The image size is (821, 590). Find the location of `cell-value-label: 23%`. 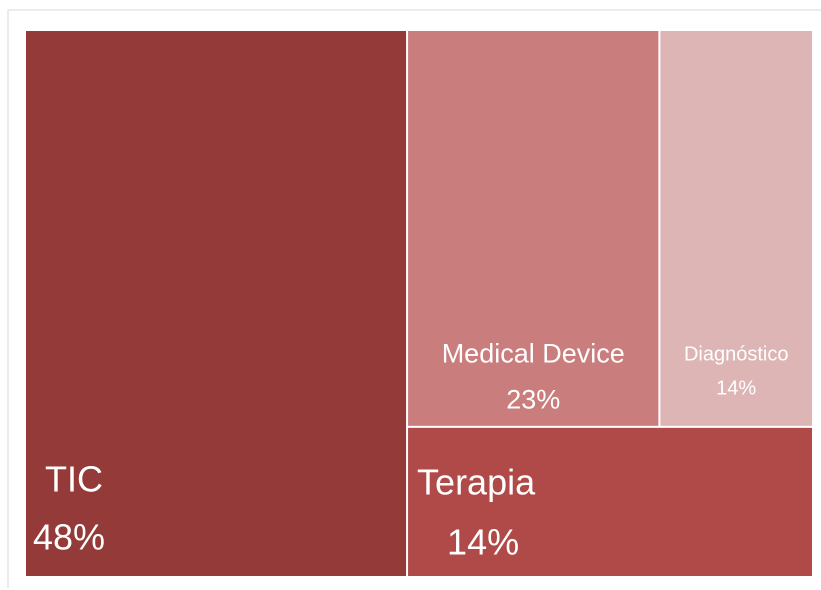

cell-value-label: 23% is located at coordinates (533, 399).